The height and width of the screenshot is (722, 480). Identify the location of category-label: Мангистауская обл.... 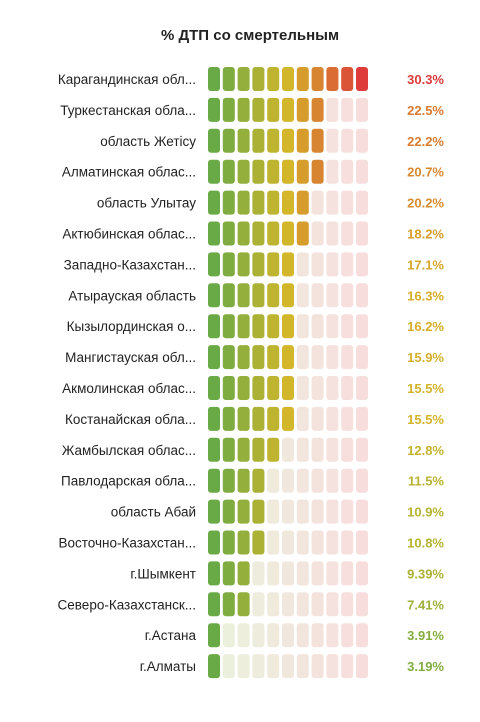
(130, 357).